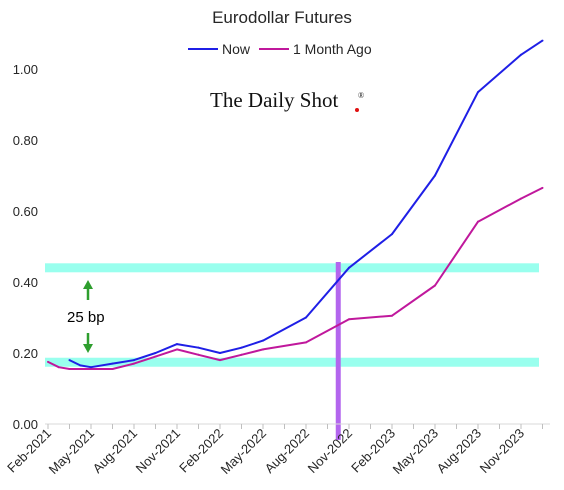  What do you see at coordinates (25, 140) in the screenshot?
I see `y-tick-label: 0.80` at bounding box center [25, 140].